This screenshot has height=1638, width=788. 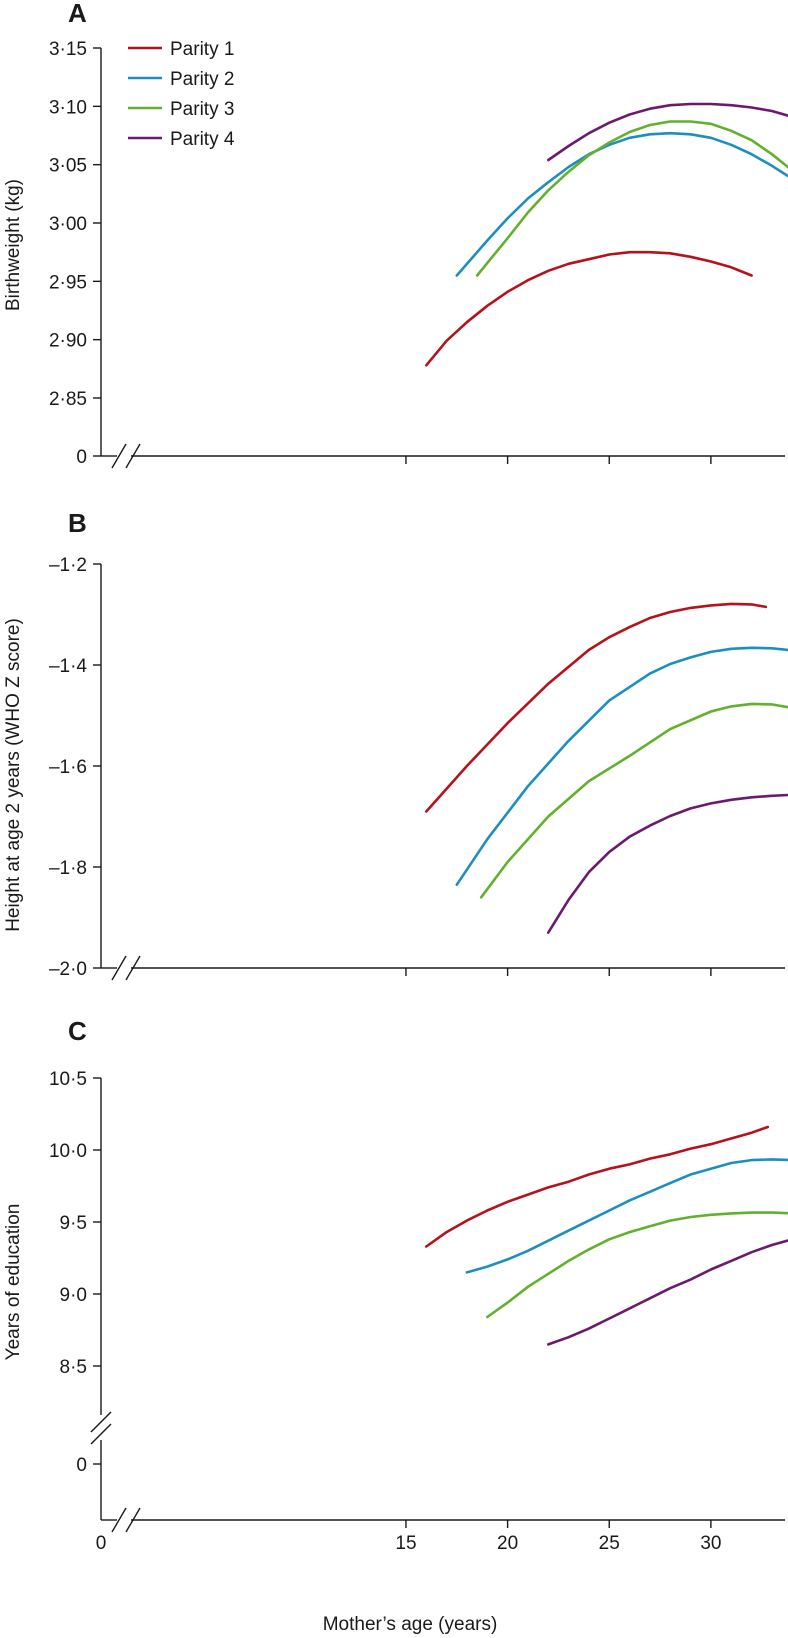 What do you see at coordinates (68, 1079) in the screenshot?
I see `y-tick-label: 10·5` at bounding box center [68, 1079].